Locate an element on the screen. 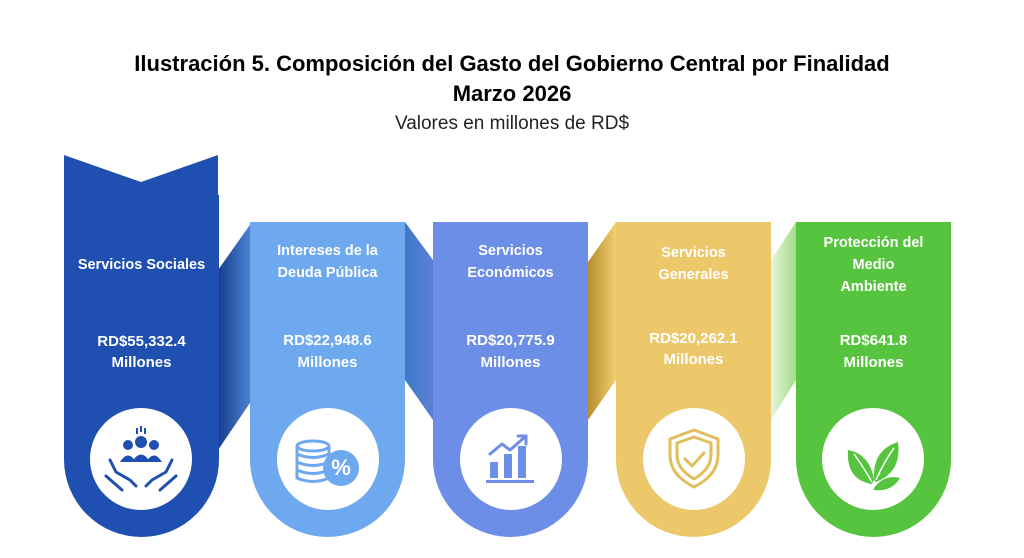  subtitle: Valores en millones de RD$ is located at coordinates (512, 123).